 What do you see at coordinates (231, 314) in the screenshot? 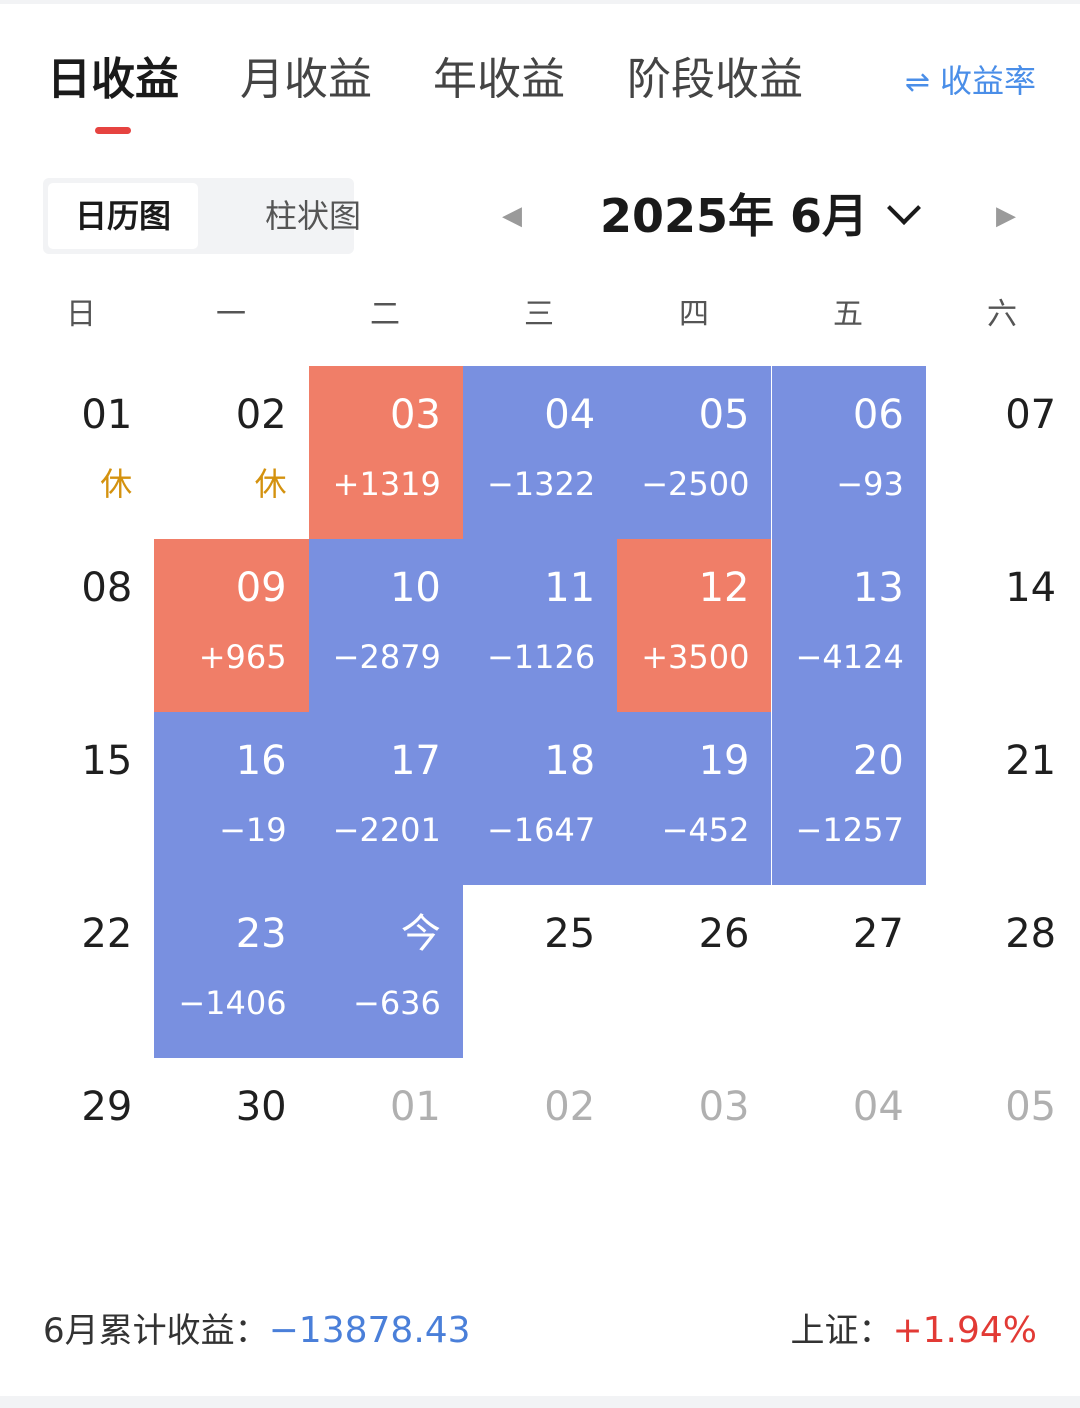
I see `weekday-mon: 一` at bounding box center [231, 314].